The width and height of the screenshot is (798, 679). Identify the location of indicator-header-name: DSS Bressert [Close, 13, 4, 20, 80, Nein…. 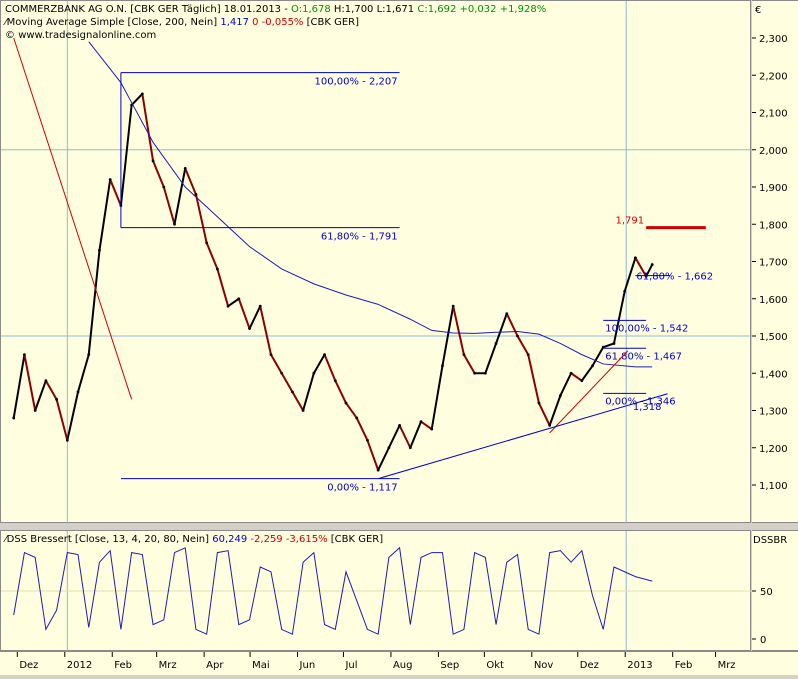
(109, 539).